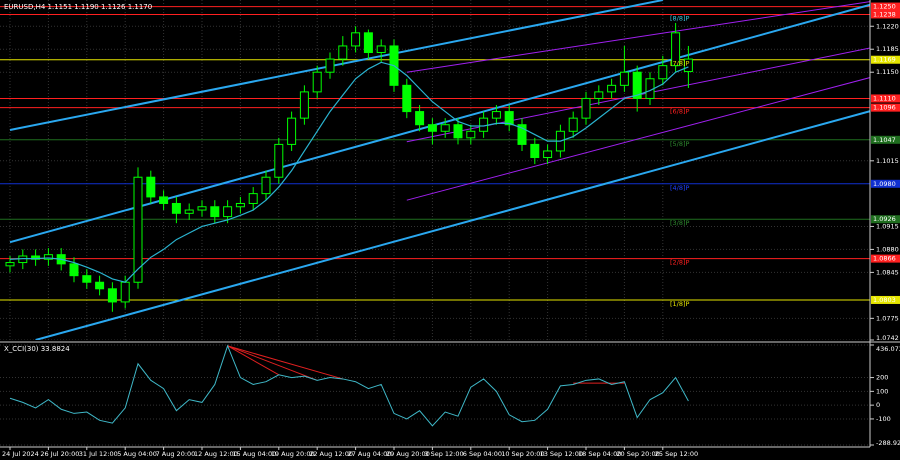 The width and height of the screenshot is (900, 460). What do you see at coordinates (176, 454) in the screenshot?
I see `x-tick-label: 7 Aug 20:00` at bounding box center [176, 454].